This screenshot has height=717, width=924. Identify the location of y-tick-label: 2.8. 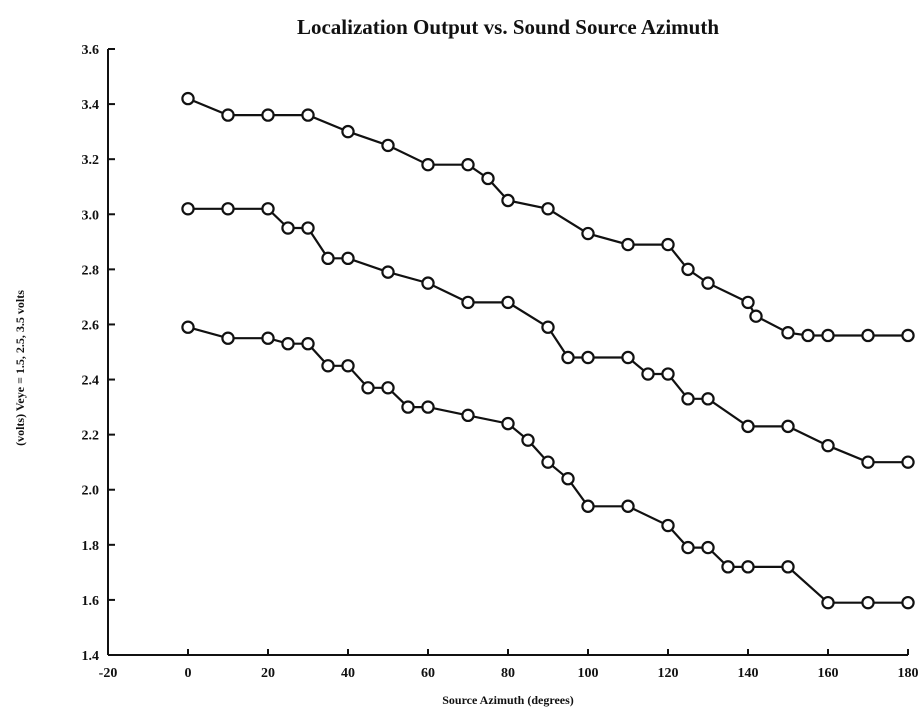
(91, 270).